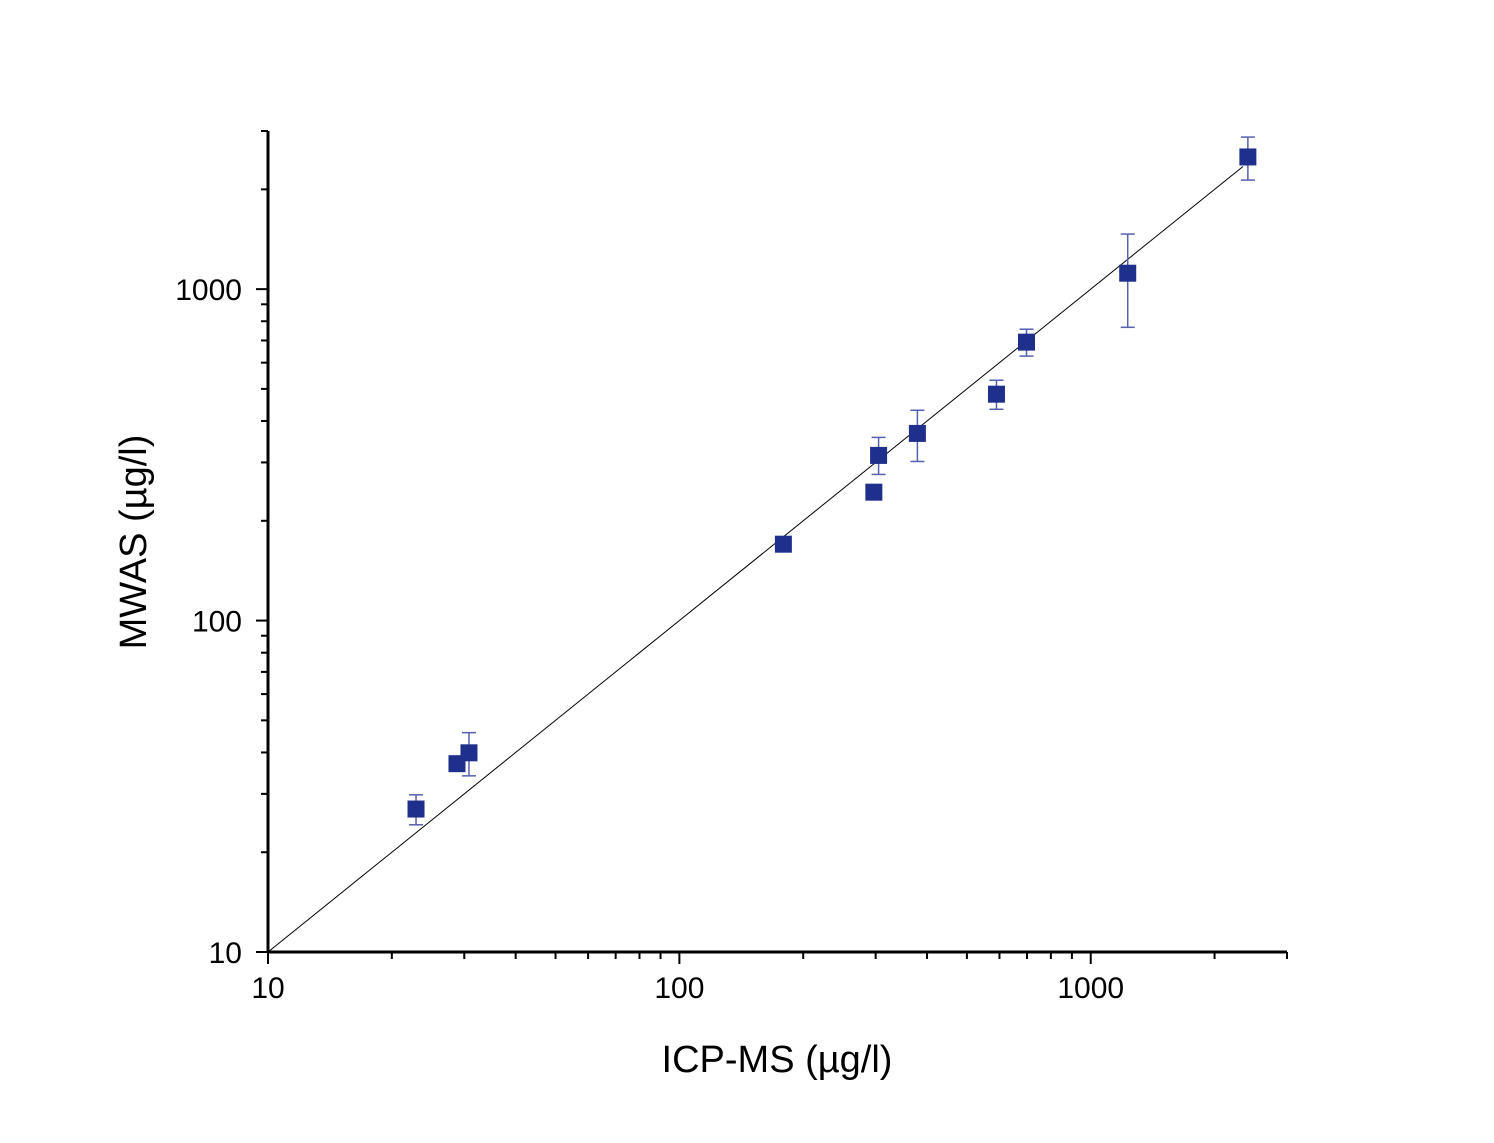 Image resolution: width=1494 pixels, height=1143 pixels. I want to click on x-tick-label: 10, so click(267, 988).